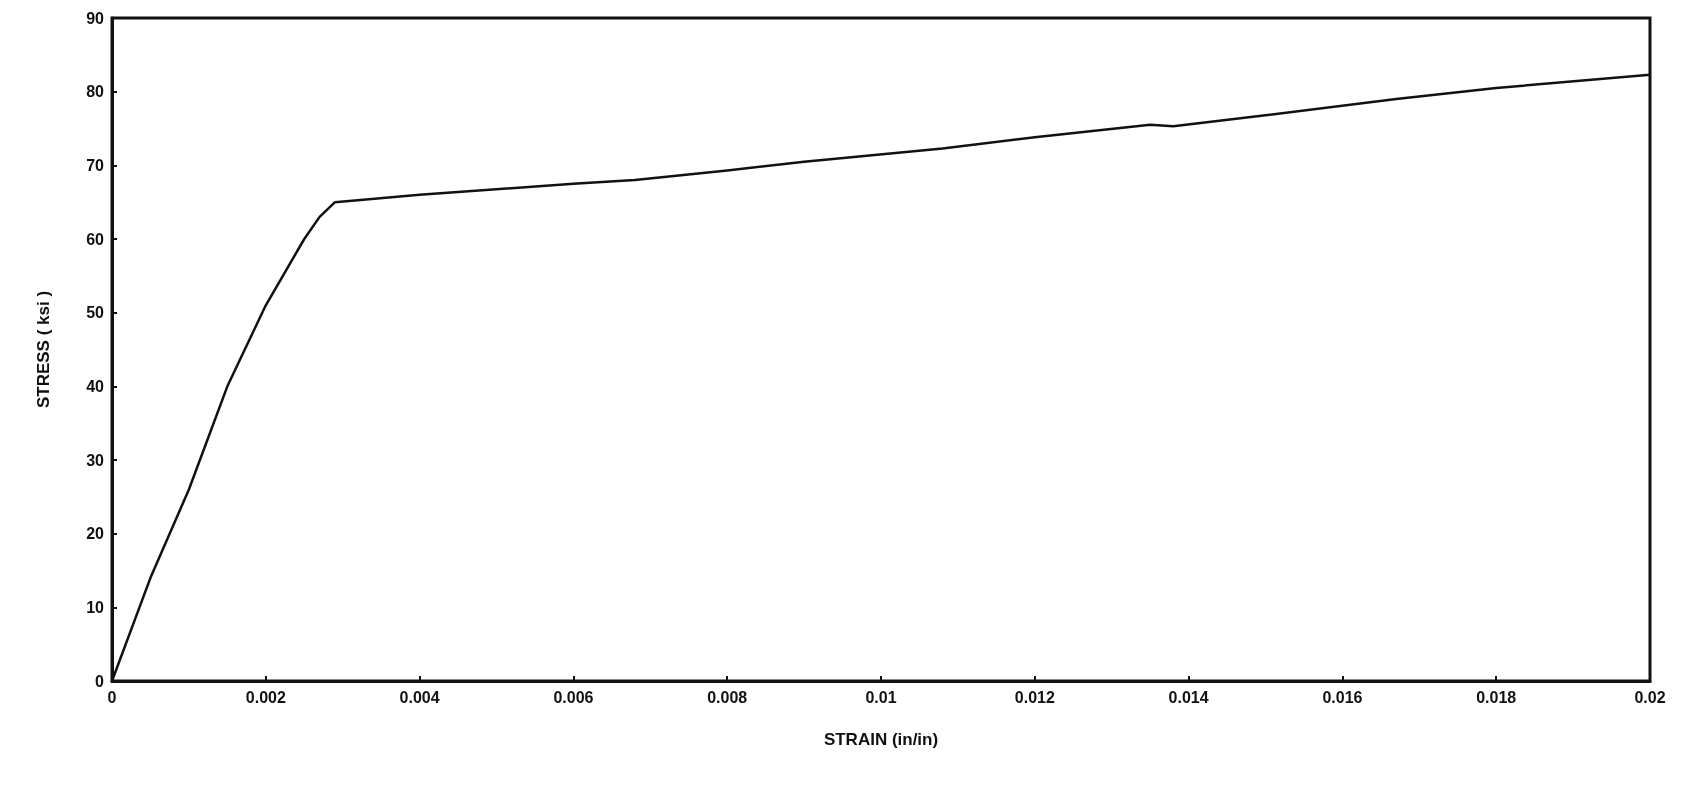 This screenshot has height=791, width=1690. I want to click on y-tick-label: 70, so click(95, 165).